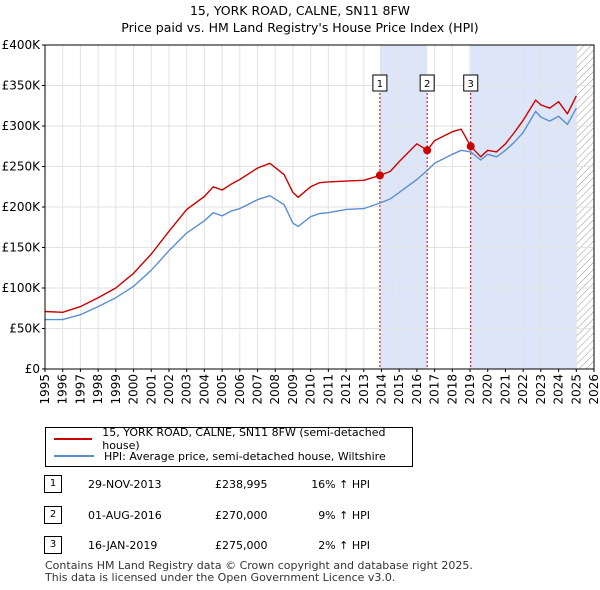  What do you see at coordinates (300, 10) in the screenshot?
I see `chart-title: 15, YORK ROAD, CALNE, SN11 8FW` at bounding box center [300, 10].